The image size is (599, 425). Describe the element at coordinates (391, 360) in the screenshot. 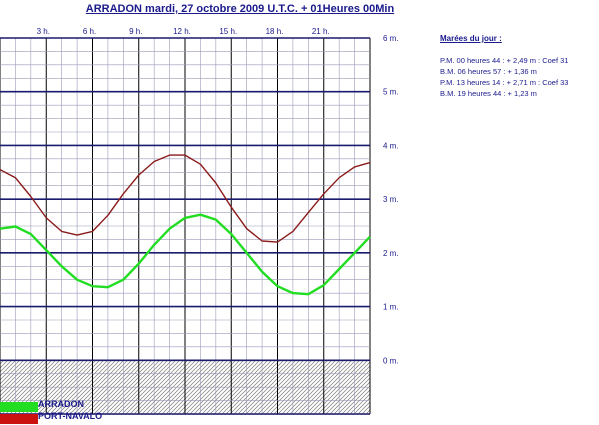

I see `y-tick-label: 0 m.` at that location.